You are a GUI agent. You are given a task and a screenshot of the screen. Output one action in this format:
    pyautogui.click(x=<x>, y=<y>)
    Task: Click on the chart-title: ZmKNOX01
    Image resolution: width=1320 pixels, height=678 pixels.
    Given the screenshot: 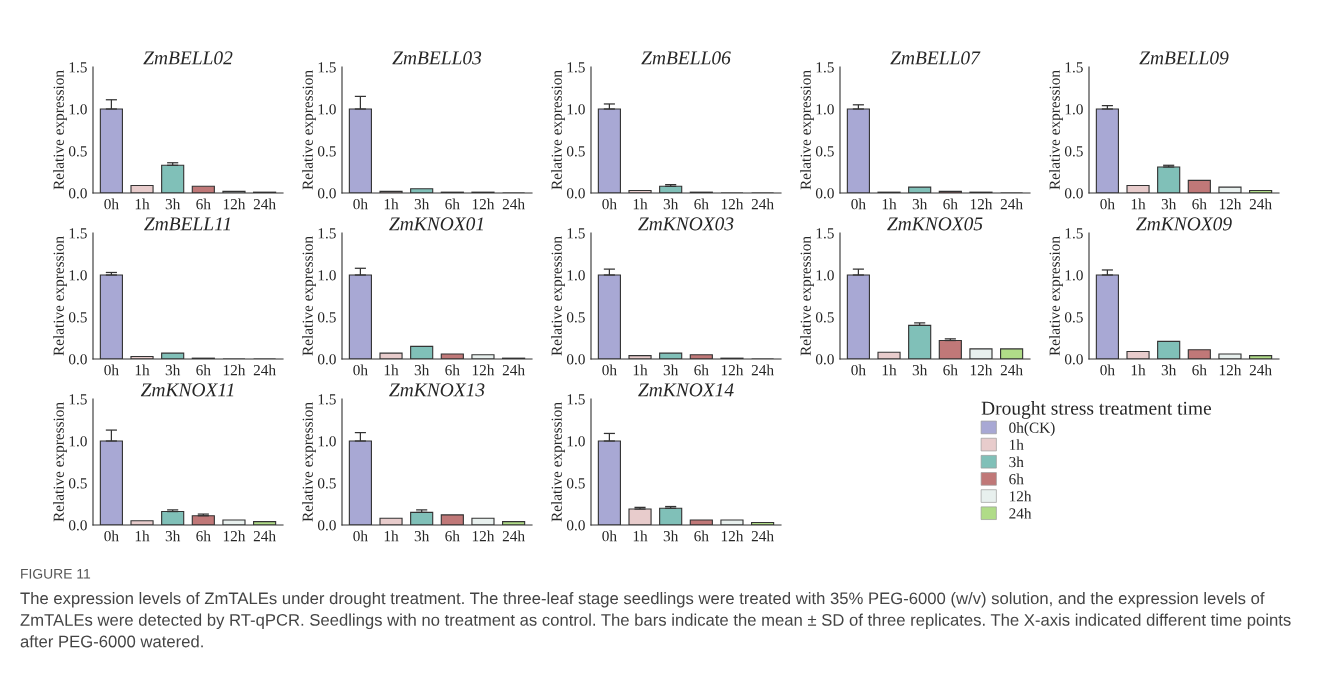 What is the action you would take?
    pyautogui.click(x=436, y=224)
    